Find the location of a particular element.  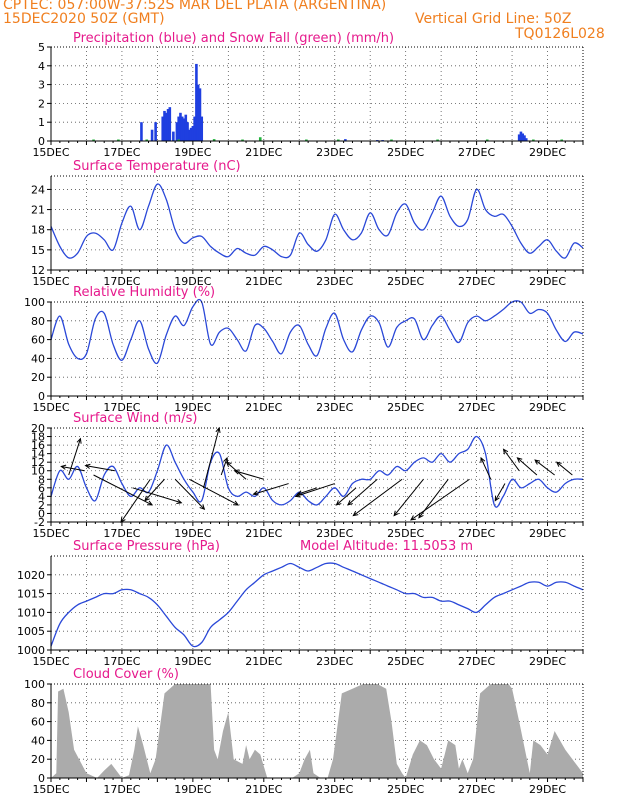

y-tick-label: 1005 is located at coordinates (31, 631).